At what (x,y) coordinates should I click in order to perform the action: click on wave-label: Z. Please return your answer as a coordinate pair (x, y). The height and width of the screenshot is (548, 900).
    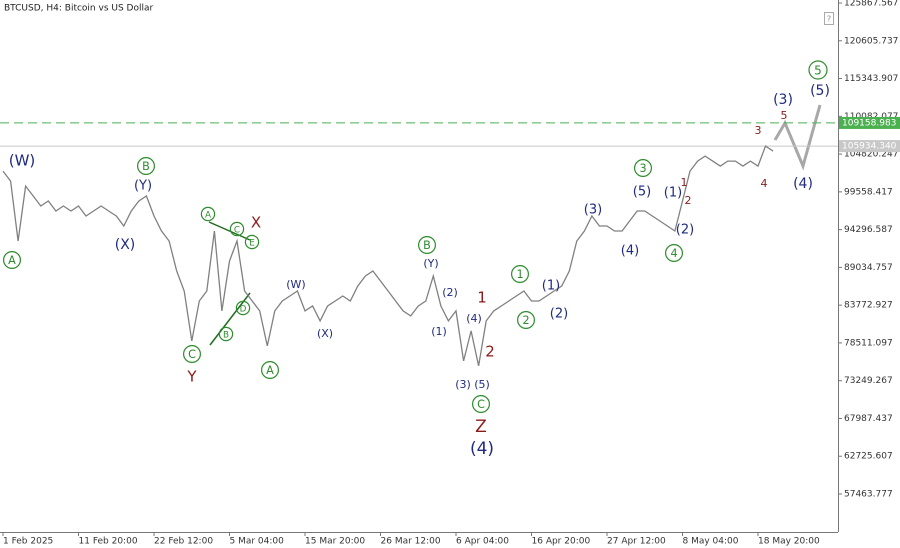
    Looking at the image, I should click on (481, 427).